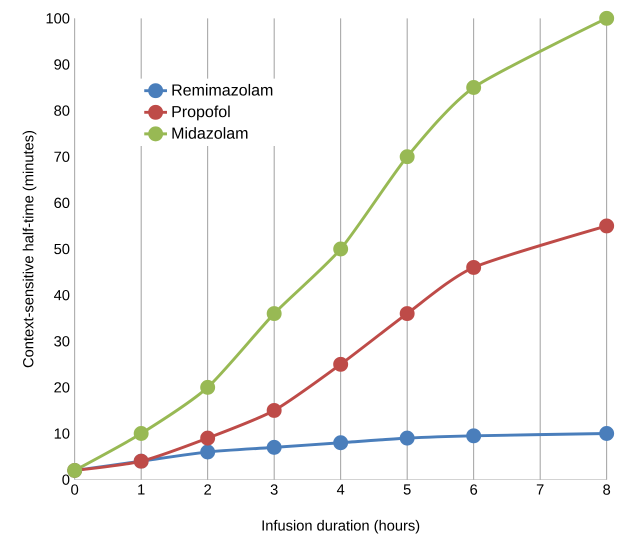  I want to click on y-tick-label: 40, so click(62, 295).